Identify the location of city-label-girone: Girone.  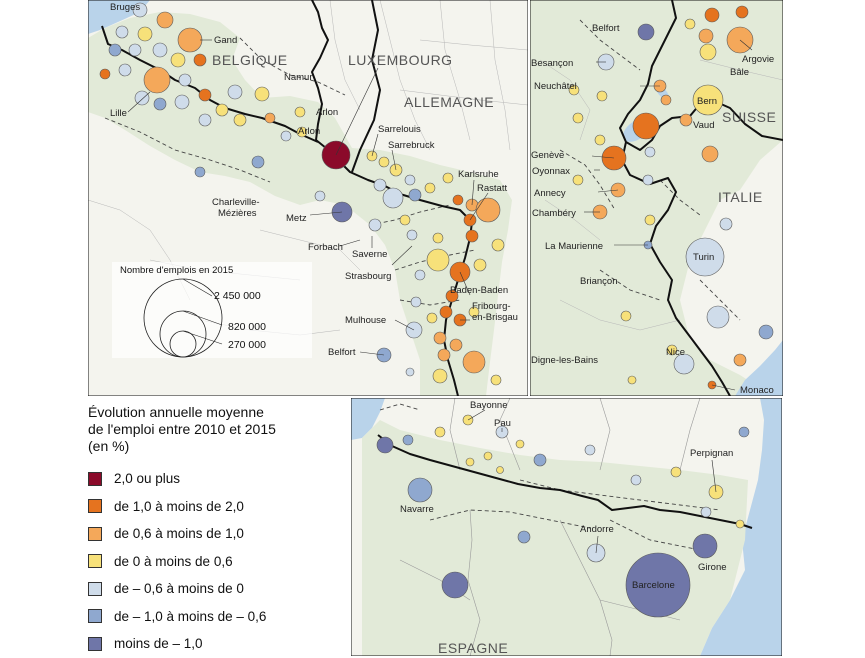
(712, 567).